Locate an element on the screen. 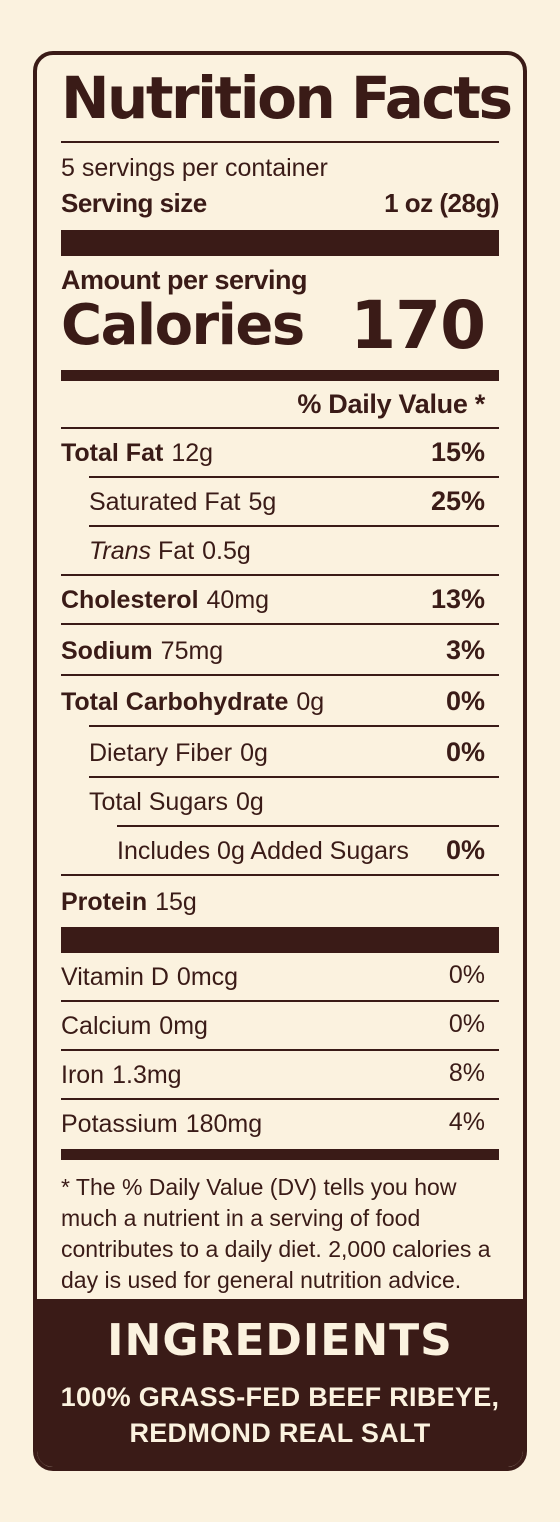 The height and width of the screenshot is (1522, 560). nutrient-row-total-fat: Total Fat 12g 15% is located at coordinates (280, 453).